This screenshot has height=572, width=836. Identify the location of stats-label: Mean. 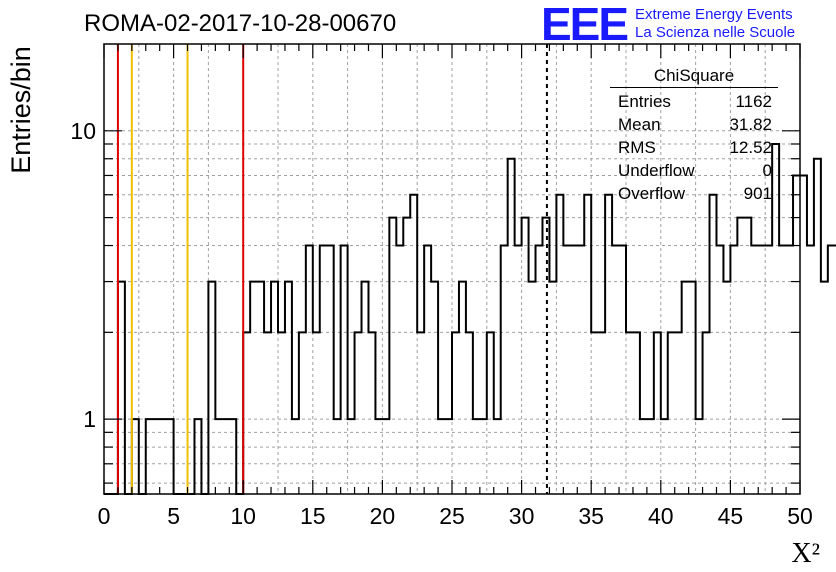
(639, 124).